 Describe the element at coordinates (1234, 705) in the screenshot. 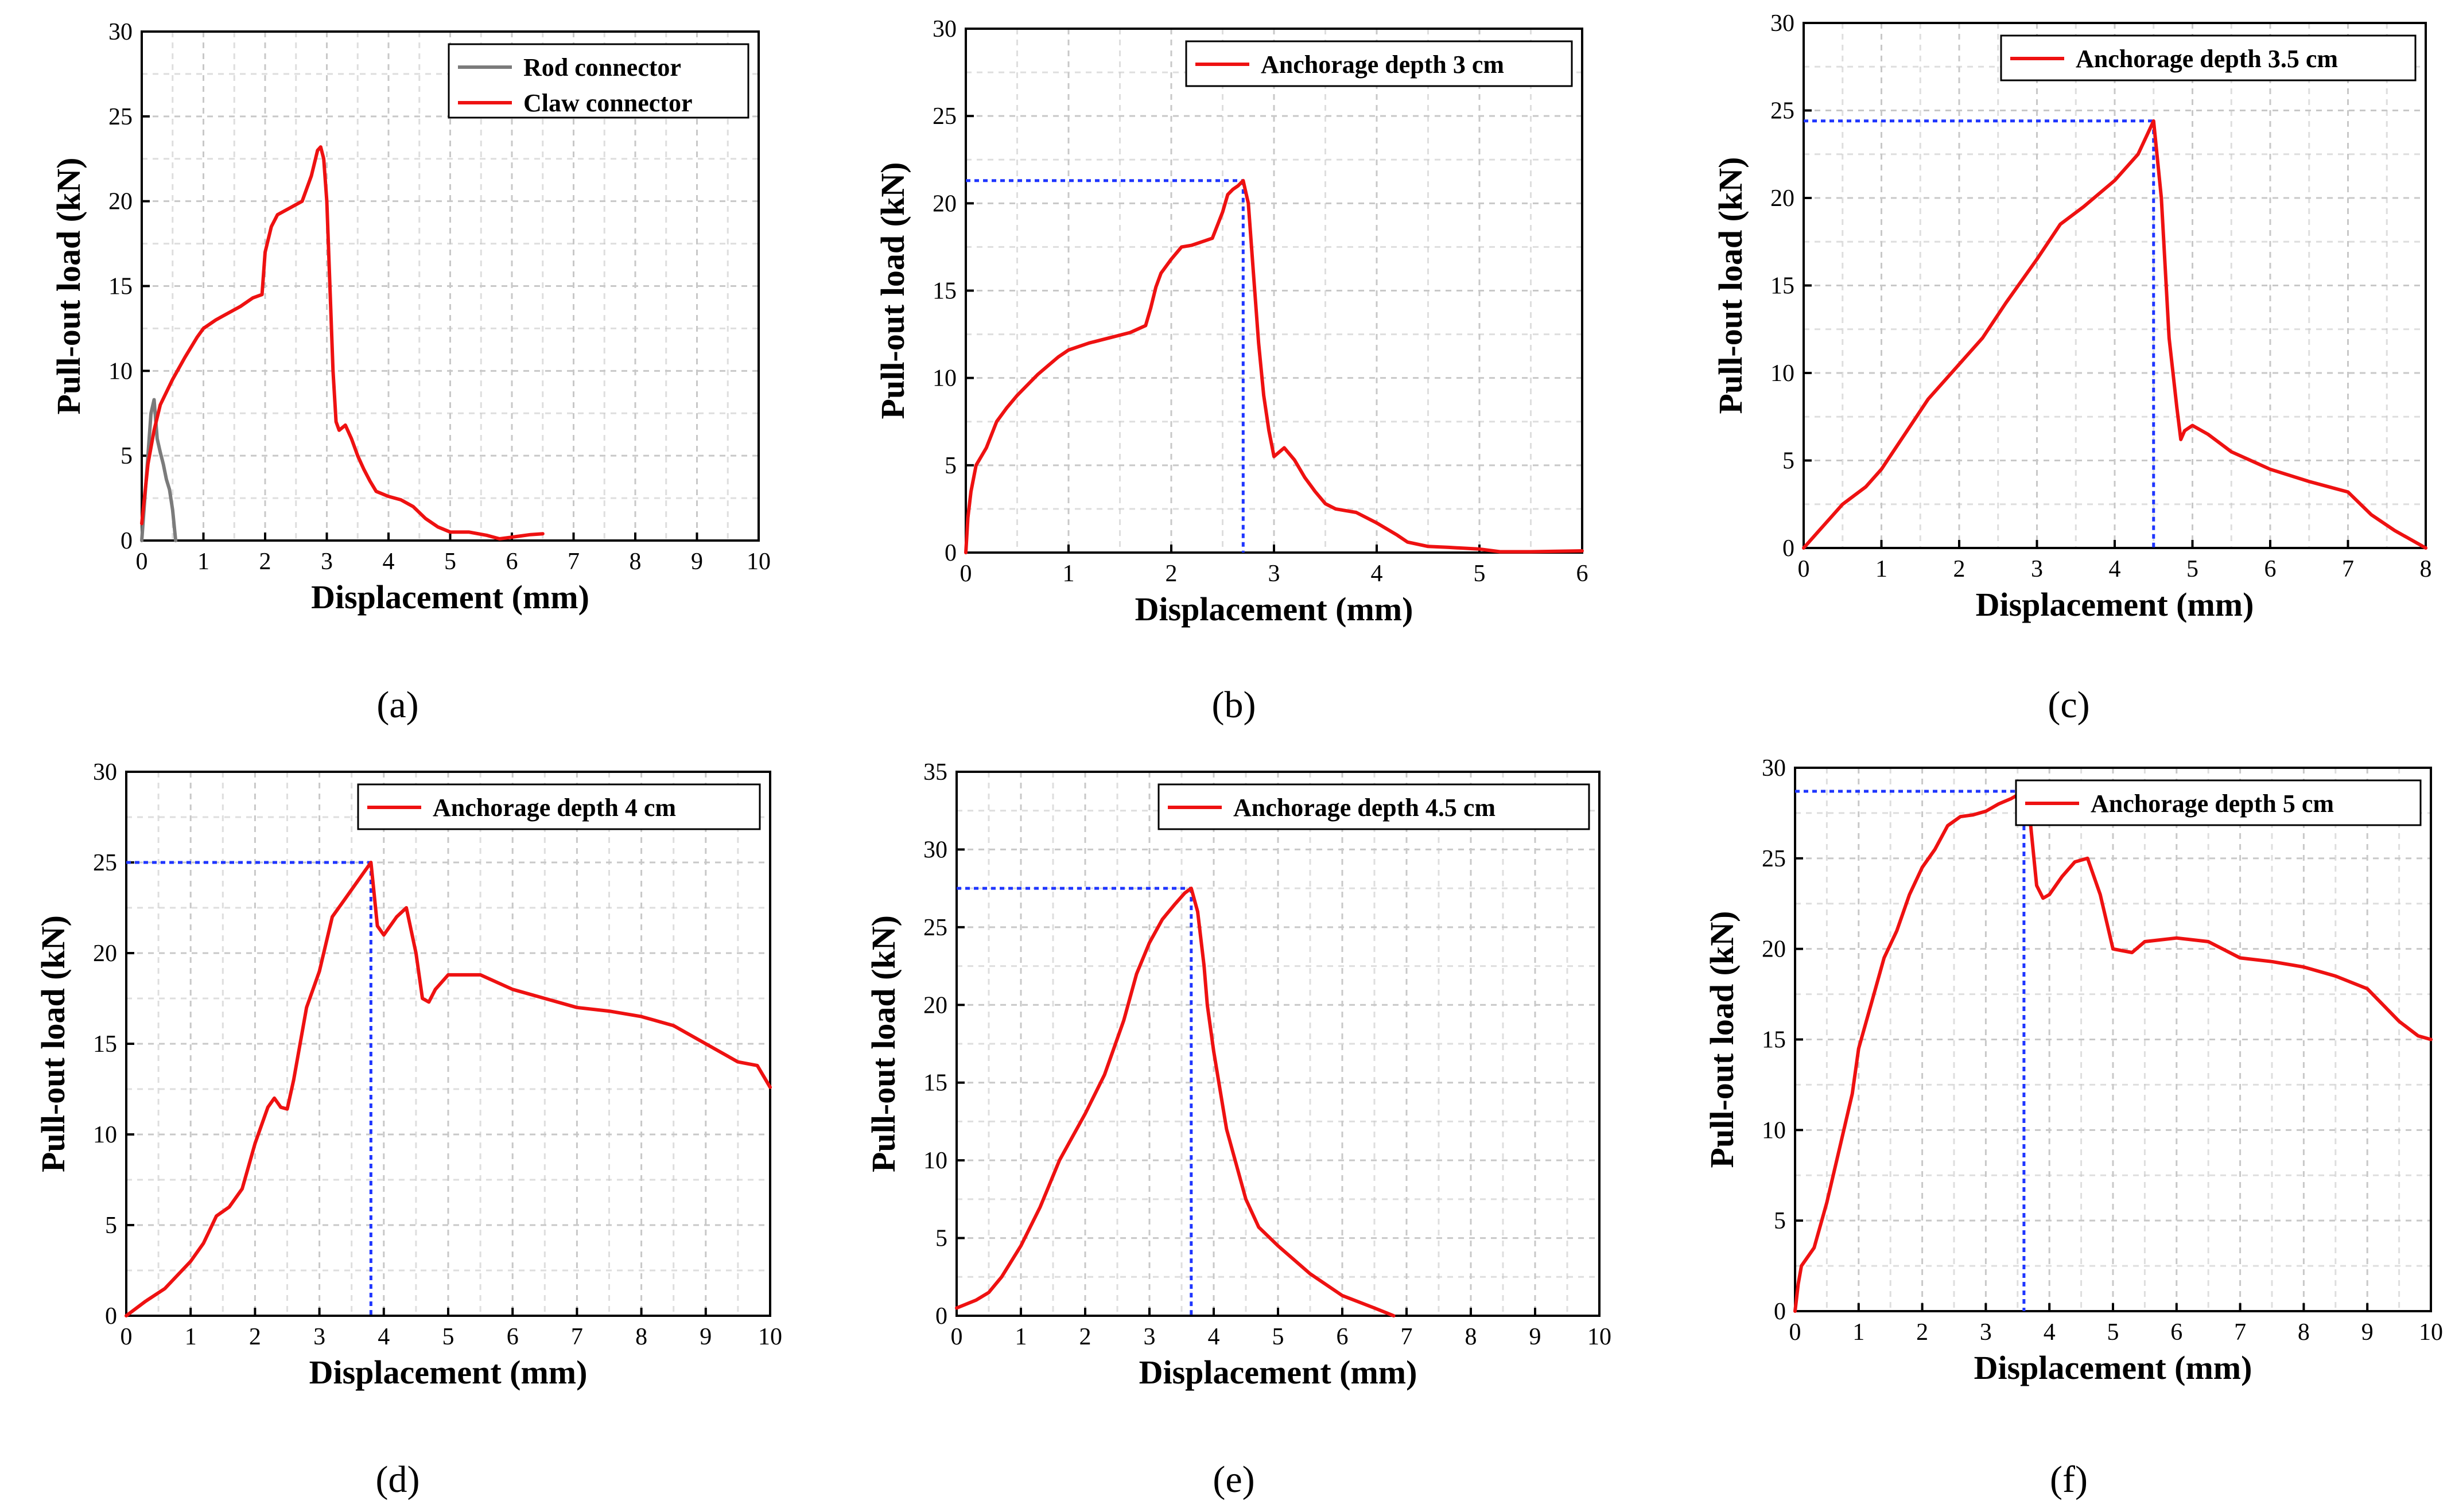

I see `panel-caption: (b)` at that location.